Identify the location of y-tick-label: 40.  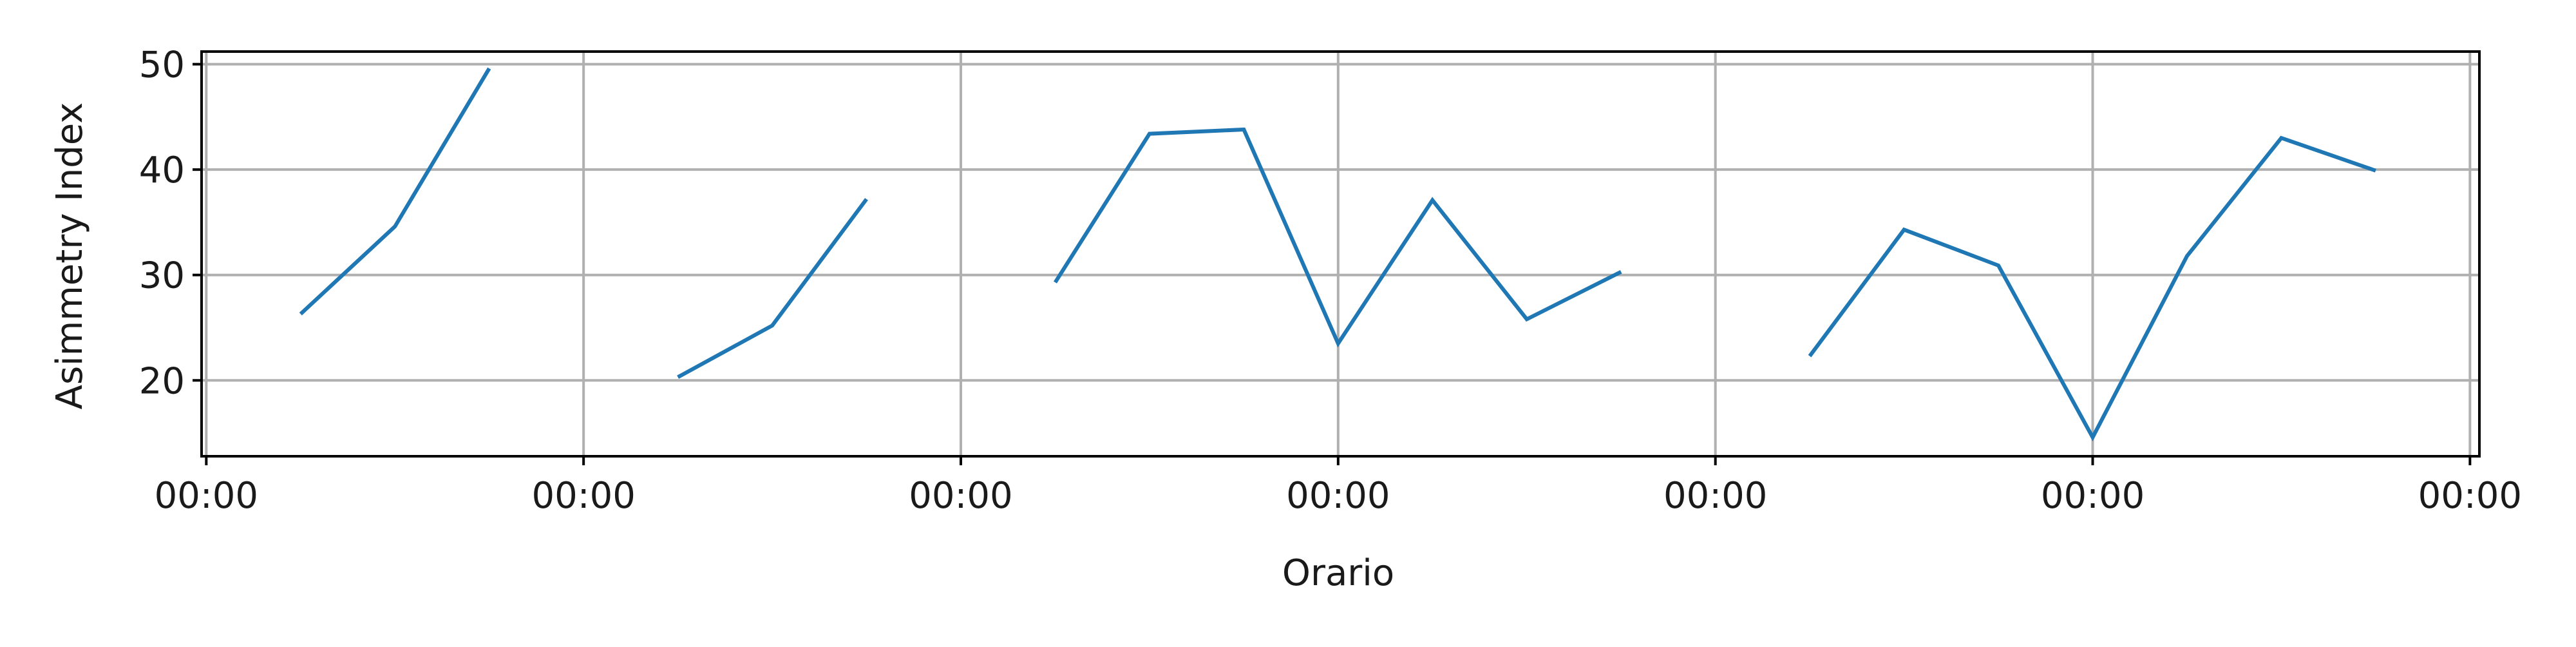
(162, 170).